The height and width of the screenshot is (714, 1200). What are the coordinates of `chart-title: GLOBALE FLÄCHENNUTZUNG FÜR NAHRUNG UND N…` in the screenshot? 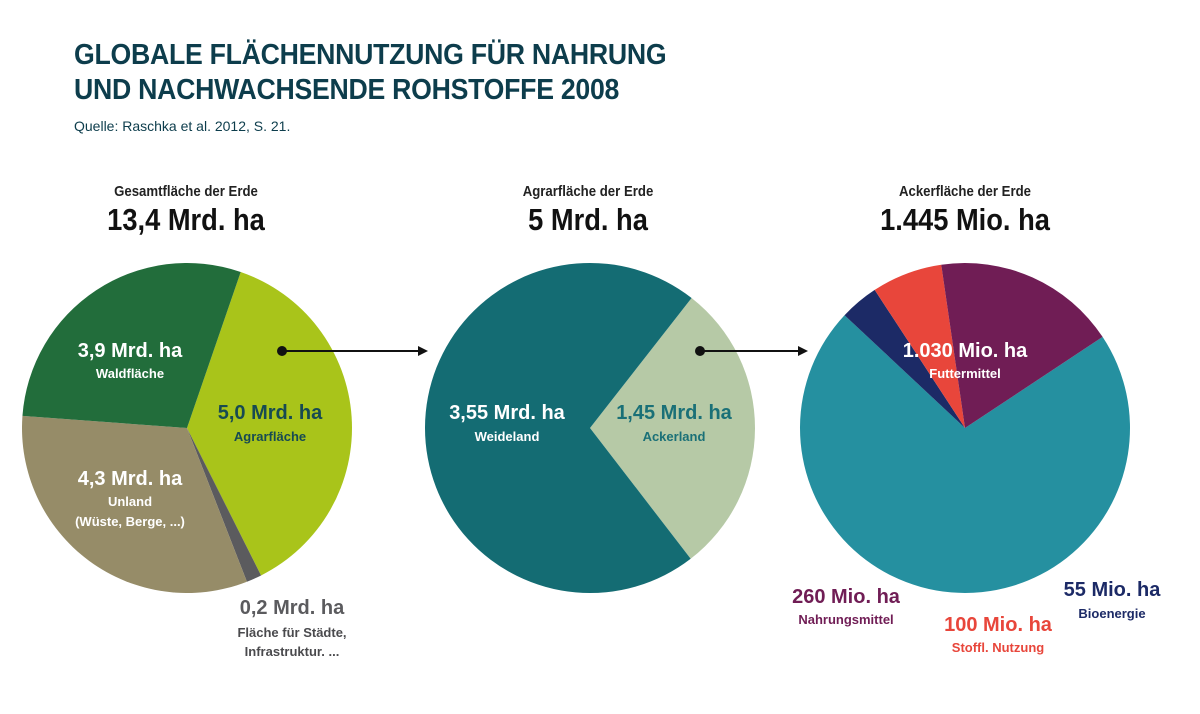 It's located at (370, 73).